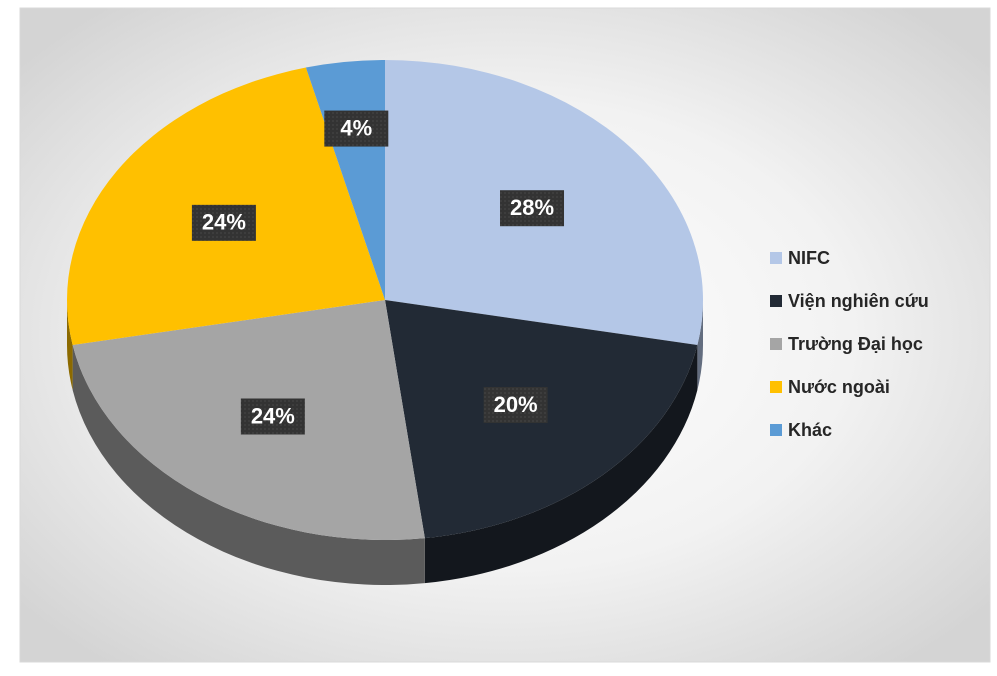 This screenshot has height=676, width=997. What do you see at coordinates (810, 430) in the screenshot?
I see `legend-label: Khác` at bounding box center [810, 430].